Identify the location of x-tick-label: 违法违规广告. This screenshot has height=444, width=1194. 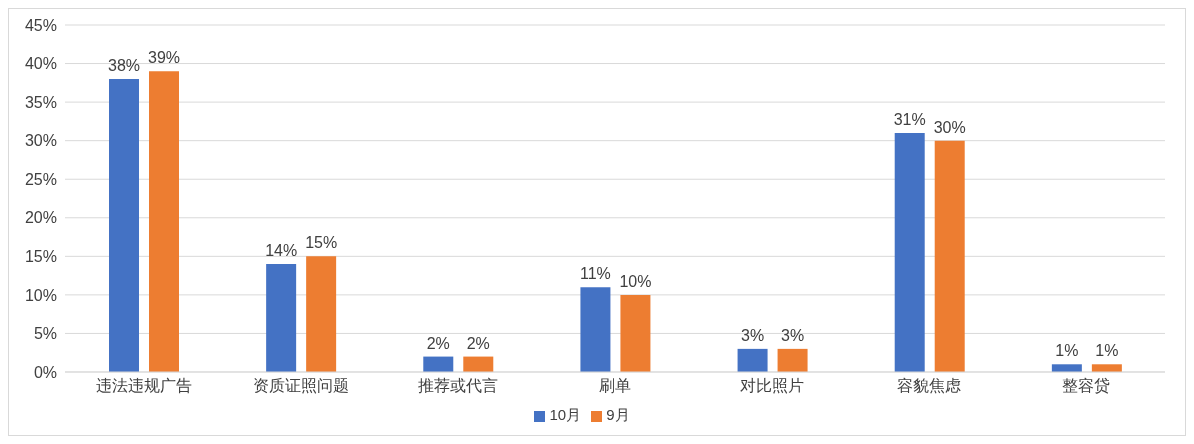
(143, 386).